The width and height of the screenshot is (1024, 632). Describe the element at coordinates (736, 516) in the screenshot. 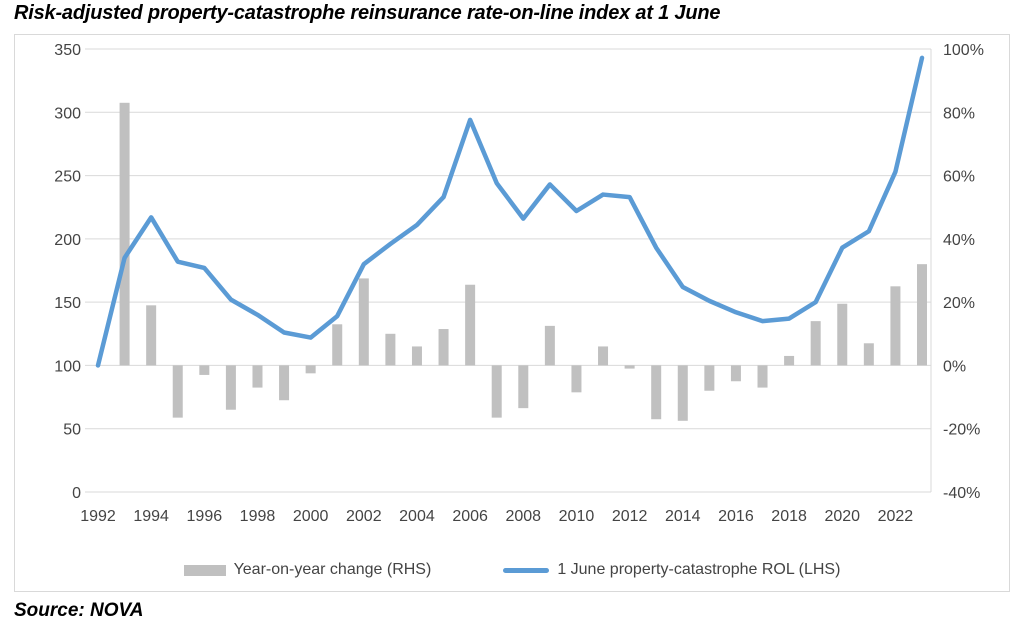

I see `x-axis-tick-label: 2016` at that location.